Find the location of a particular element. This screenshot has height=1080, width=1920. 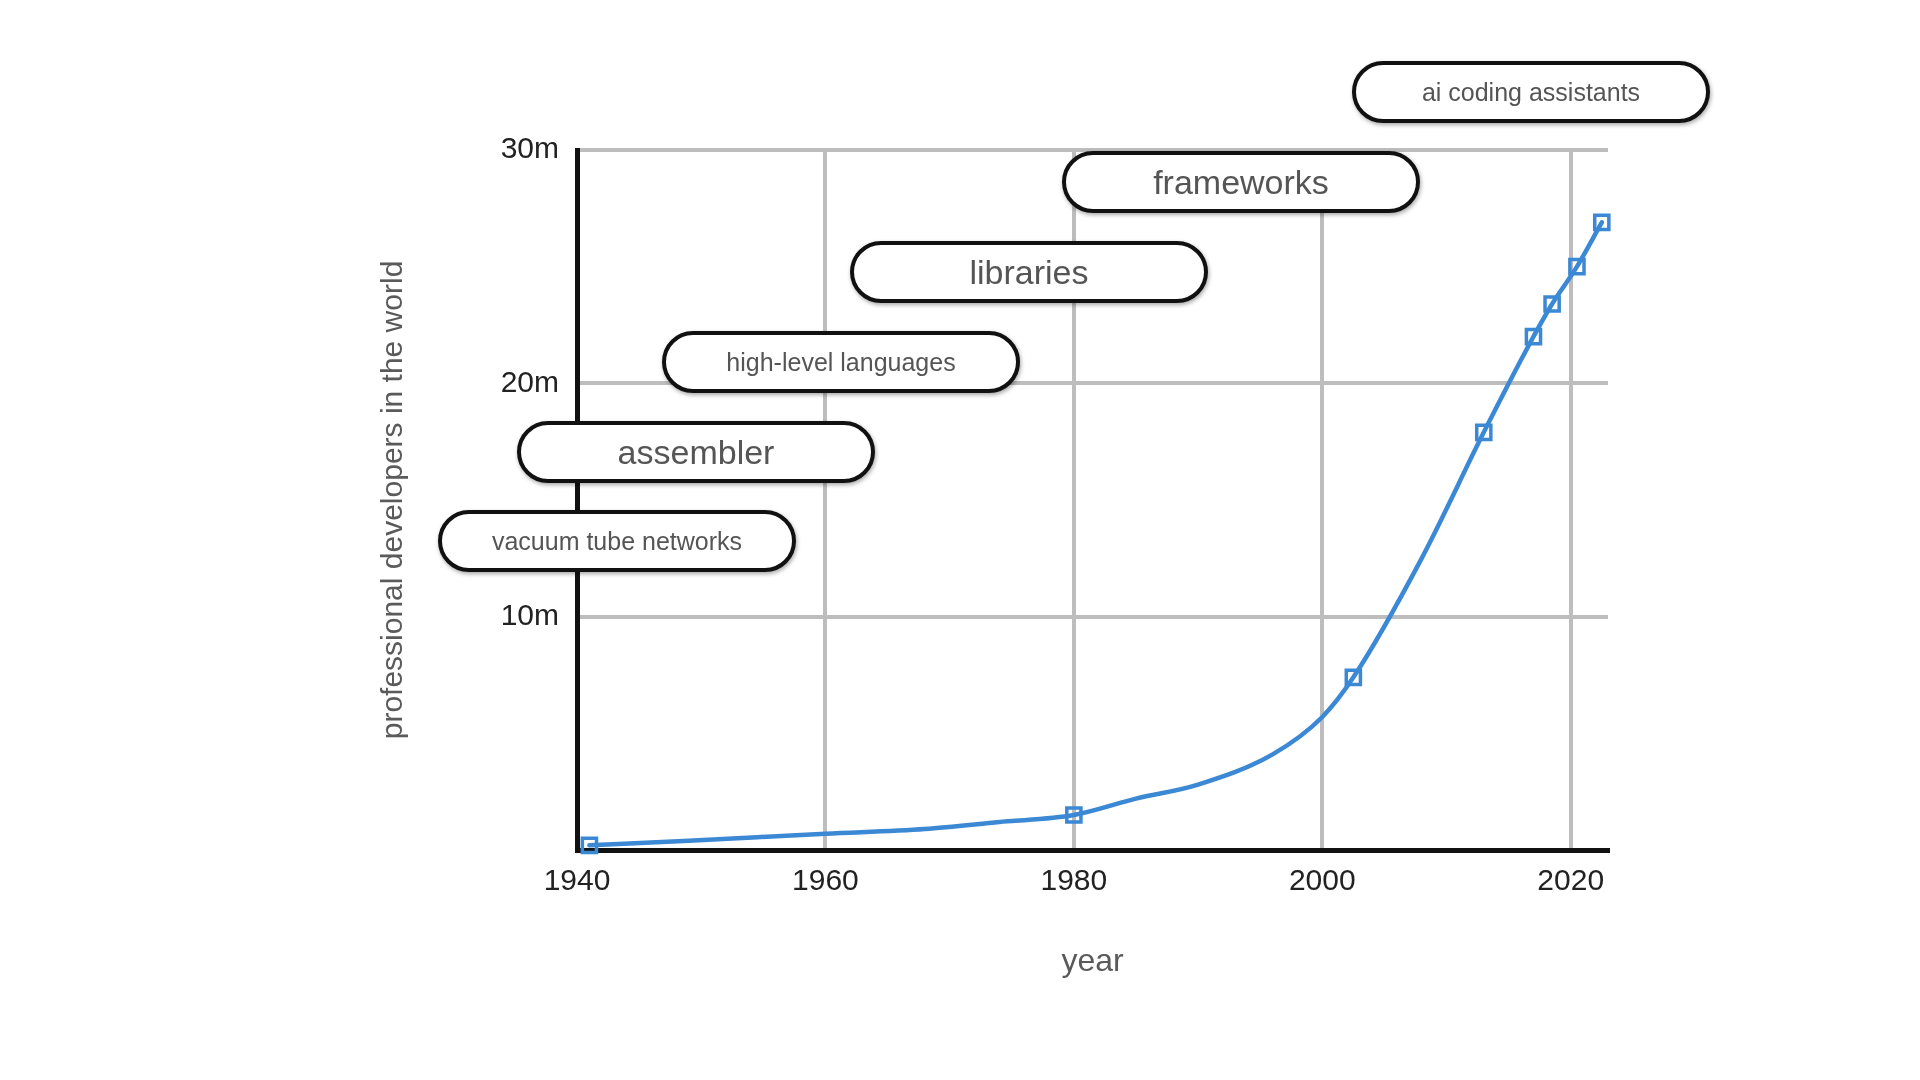

x-tick-label: 2000 is located at coordinates (1322, 880).